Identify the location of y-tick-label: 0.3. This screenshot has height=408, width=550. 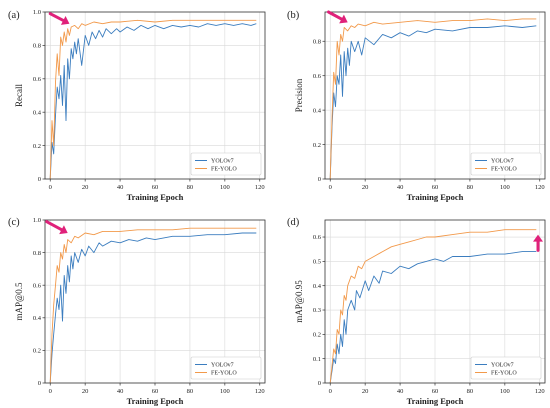
(317, 310).